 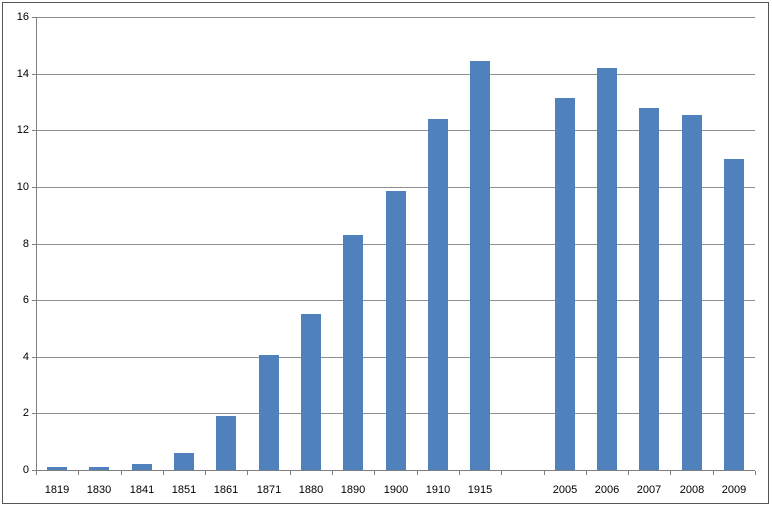 What do you see at coordinates (25, 300) in the screenshot?
I see `y-tick-label: 6` at bounding box center [25, 300].